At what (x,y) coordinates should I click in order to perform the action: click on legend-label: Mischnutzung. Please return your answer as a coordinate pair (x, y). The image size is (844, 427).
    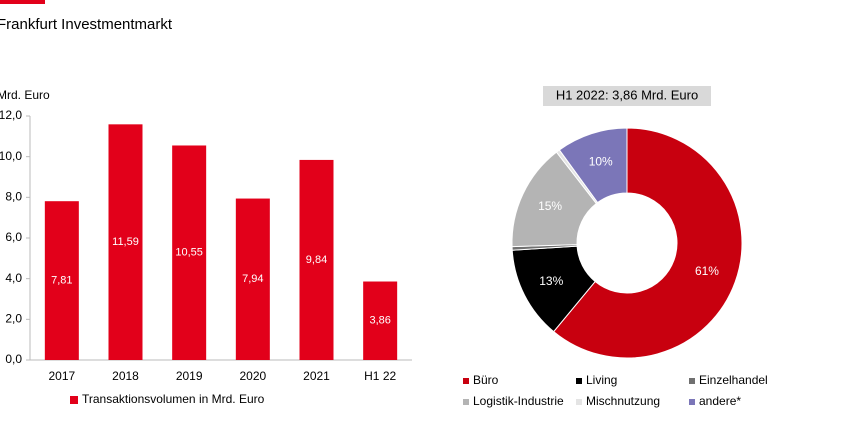
    Looking at the image, I should click on (623, 401).